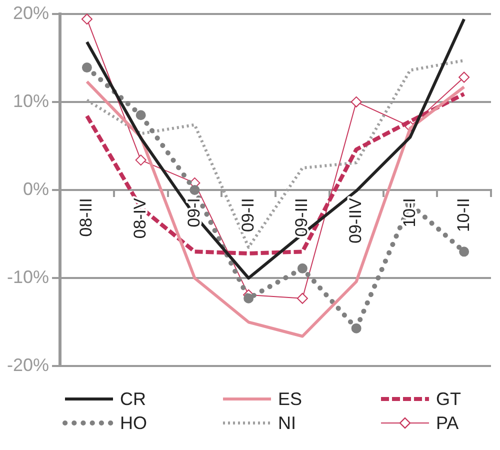  I want to click on legend-label: HO, so click(133, 423).